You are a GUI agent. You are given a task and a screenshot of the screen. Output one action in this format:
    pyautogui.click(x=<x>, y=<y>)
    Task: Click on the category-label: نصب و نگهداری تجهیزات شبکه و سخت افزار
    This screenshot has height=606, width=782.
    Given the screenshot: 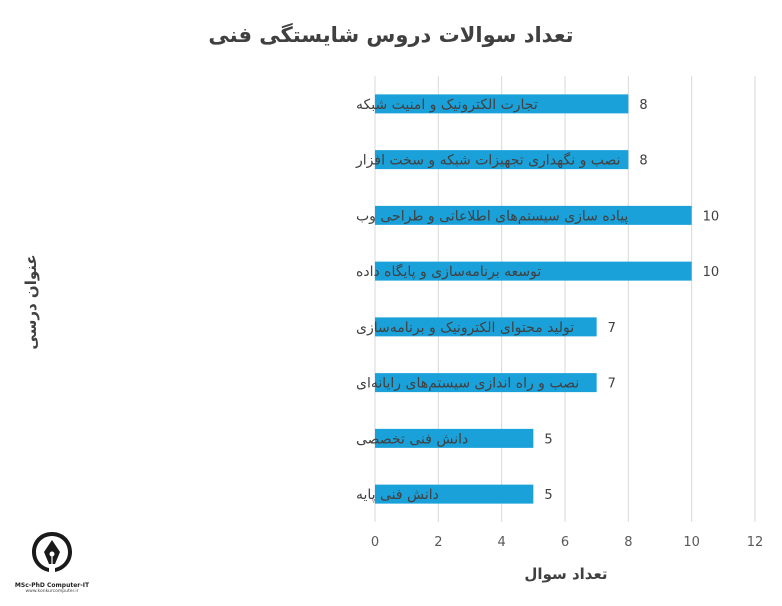 What is the action you would take?
    pyautogui.click(x=488, y=160)
    